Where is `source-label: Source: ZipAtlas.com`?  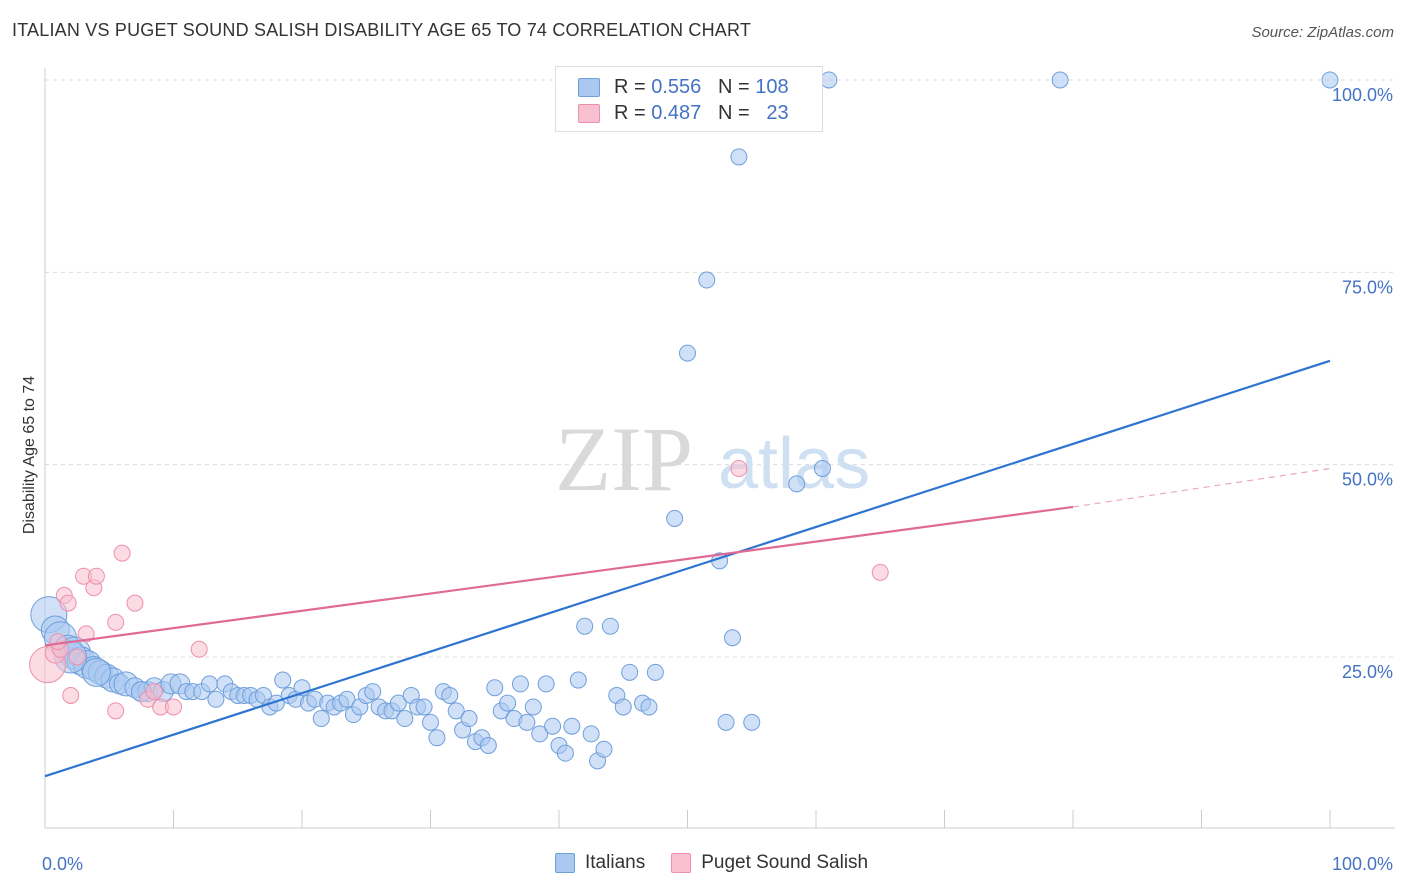 source-label: Source: ZipAtlas.com is located at coordinates (1322, 32).